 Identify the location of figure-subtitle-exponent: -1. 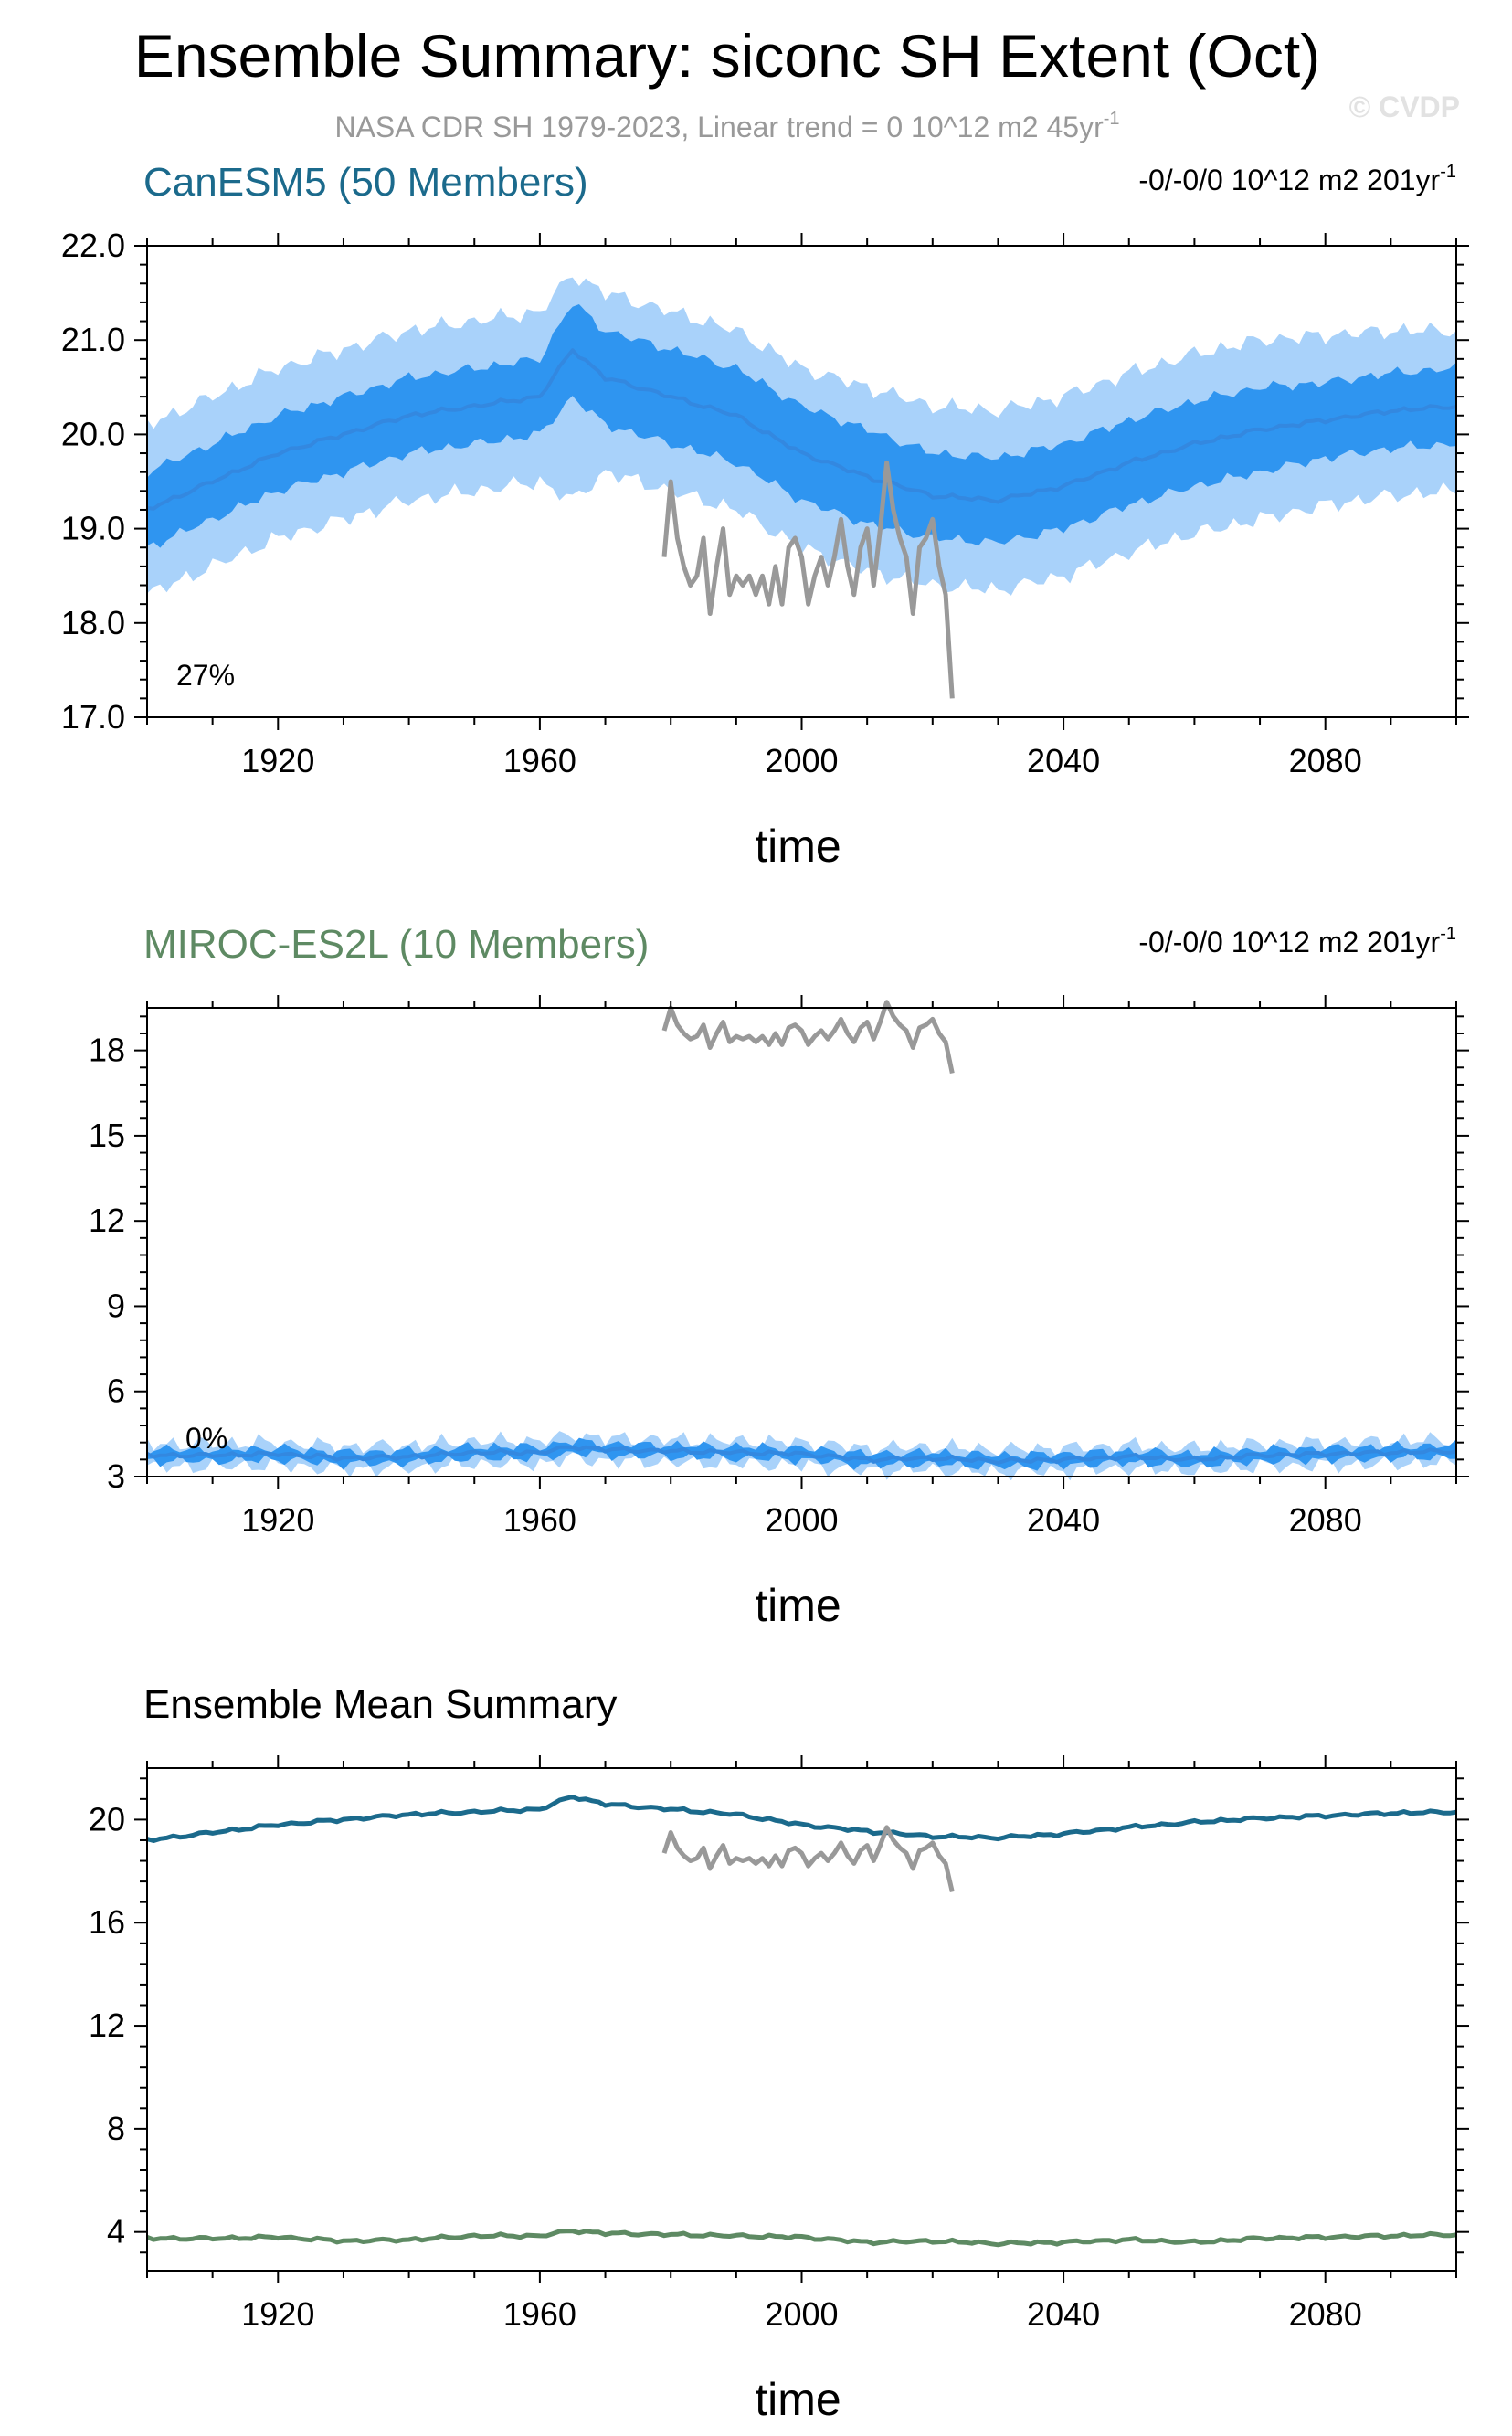
(1112, 119).